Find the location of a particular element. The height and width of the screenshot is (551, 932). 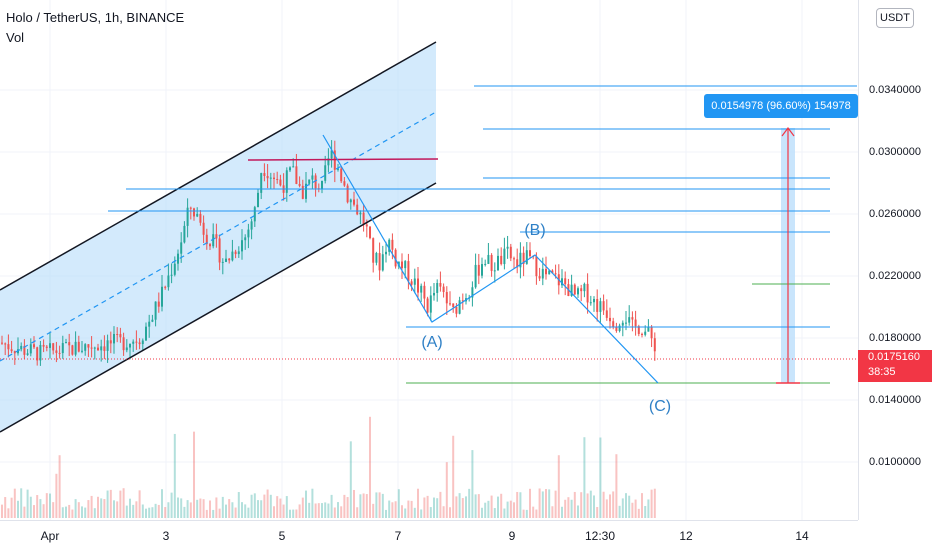

currency-button: USDT is located at coordinates (895, 18).